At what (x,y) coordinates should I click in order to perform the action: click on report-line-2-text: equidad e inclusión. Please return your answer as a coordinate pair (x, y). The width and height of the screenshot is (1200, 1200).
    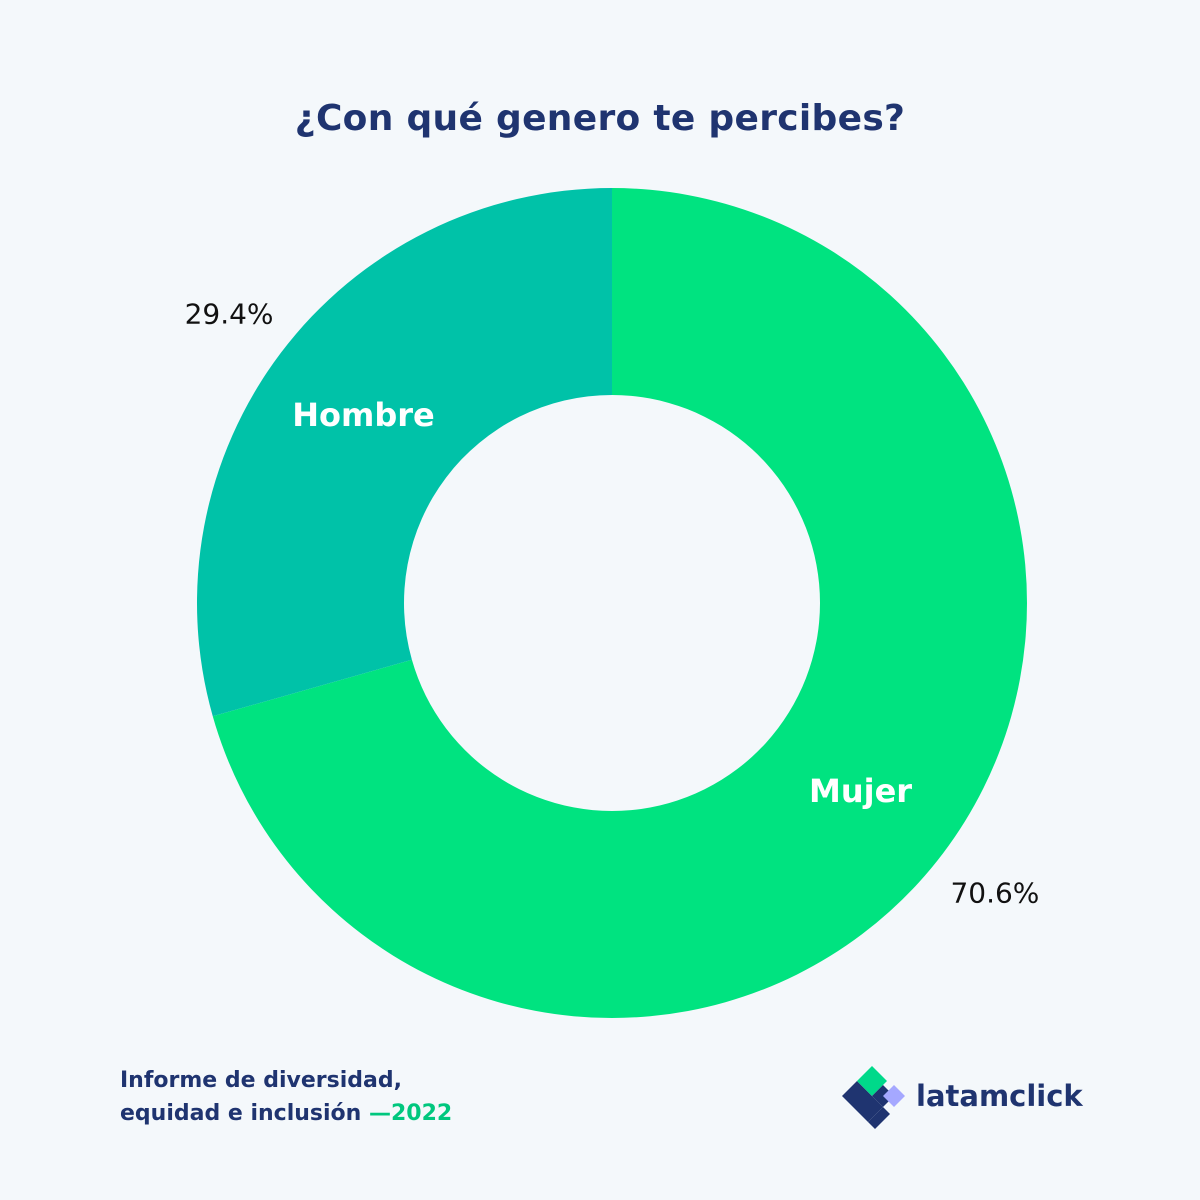
    Looking at the image, I should click on (241, 1113).